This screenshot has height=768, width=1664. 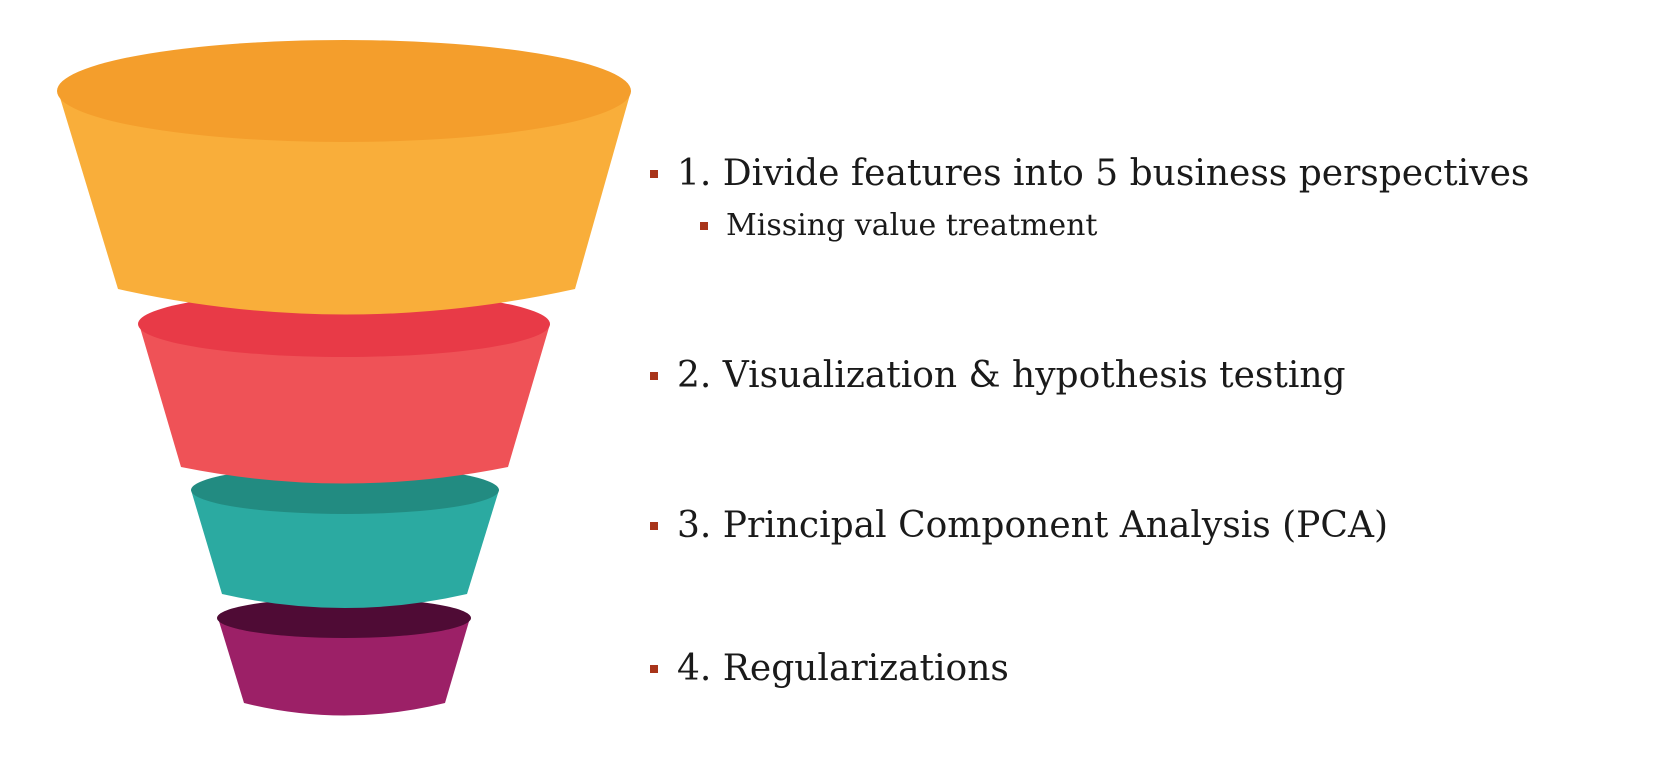 I want to click on step-3: 3. Principal Component Analysis (PCA), so click(x=1019, y=525).